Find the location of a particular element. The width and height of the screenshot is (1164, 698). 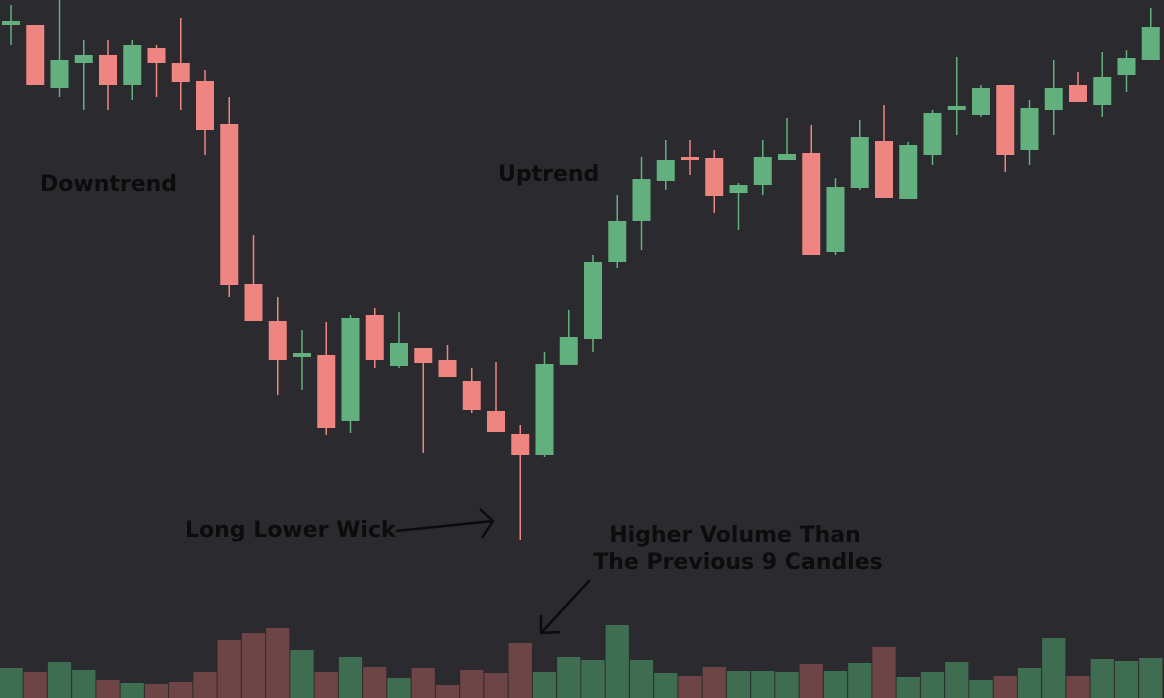

annotation: Higher Volume Than is located at coordinates (735, 535).